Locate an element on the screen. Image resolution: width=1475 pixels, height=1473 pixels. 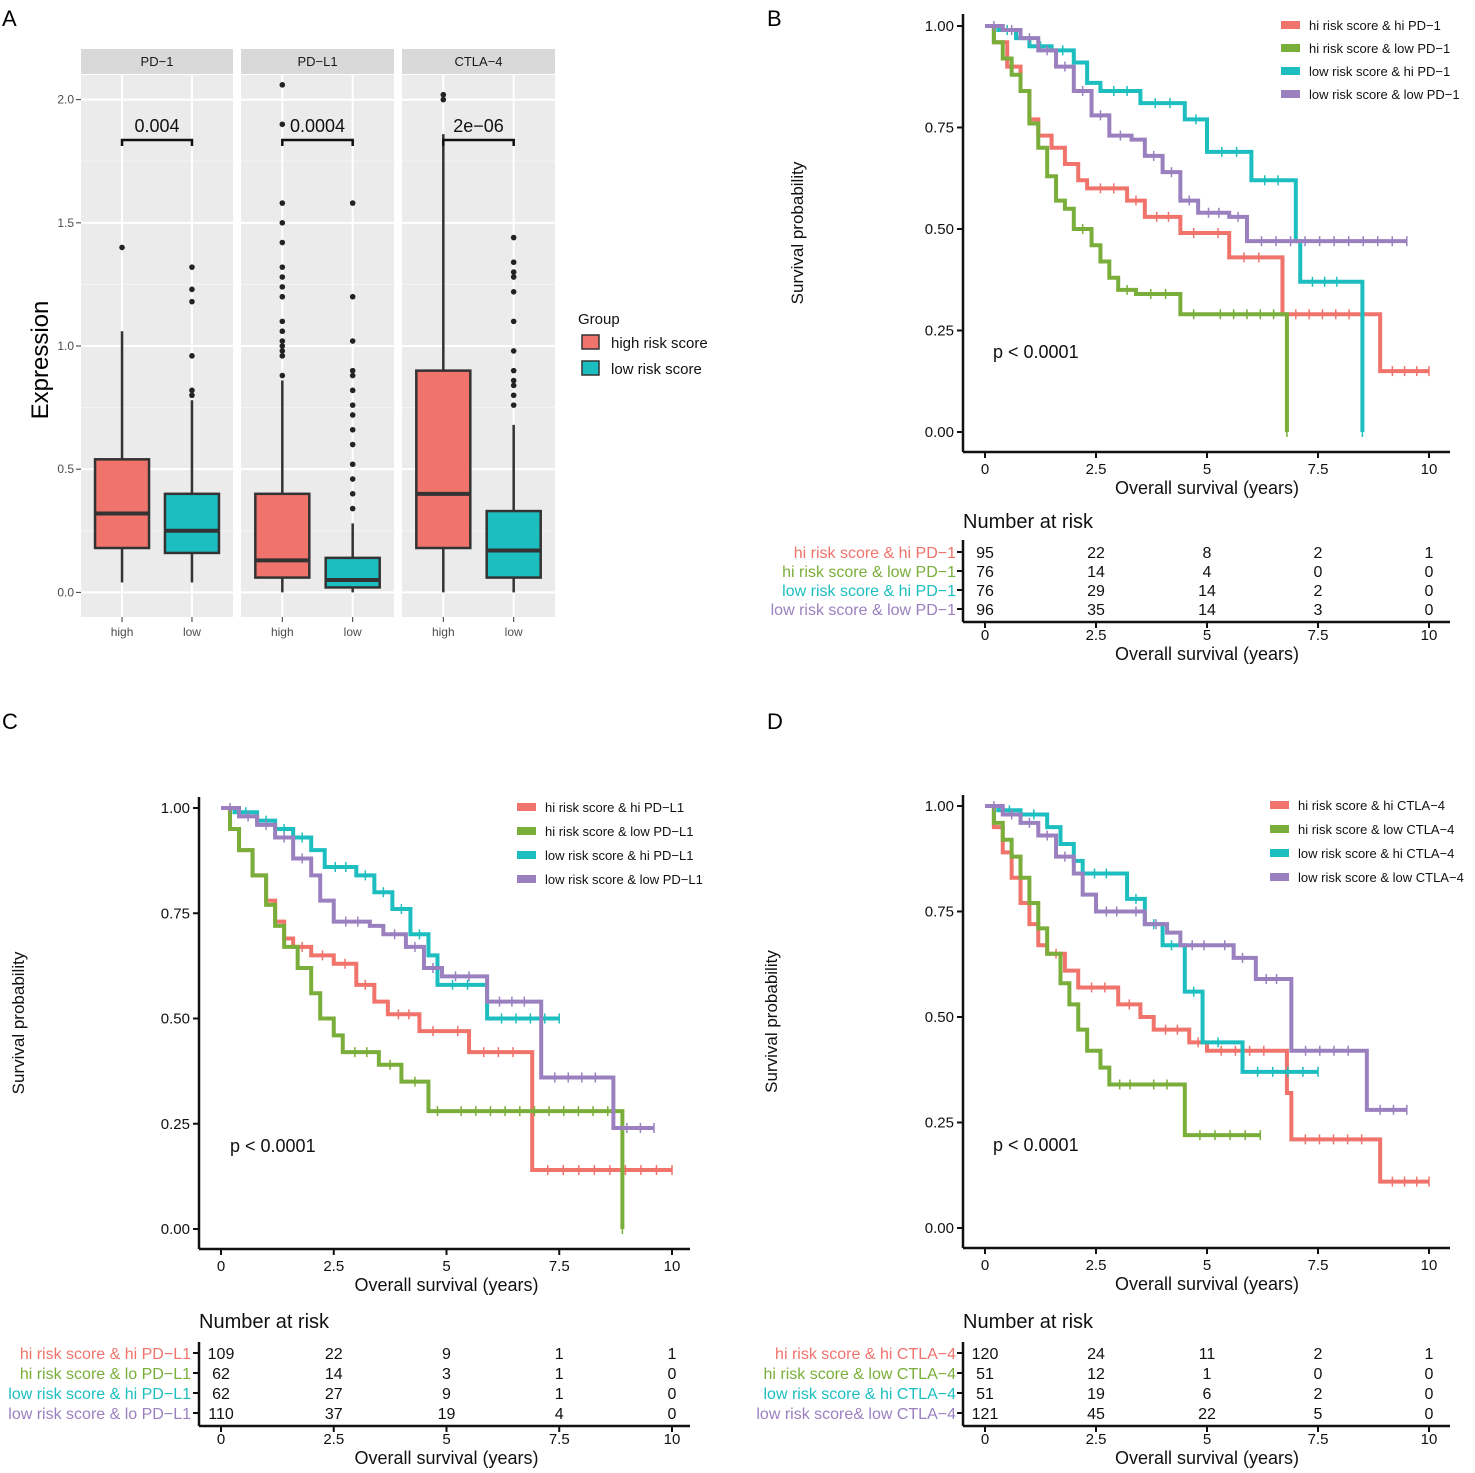
legend-label: hi risk score & hi PD−1 is located at coordinates (1375, 25).